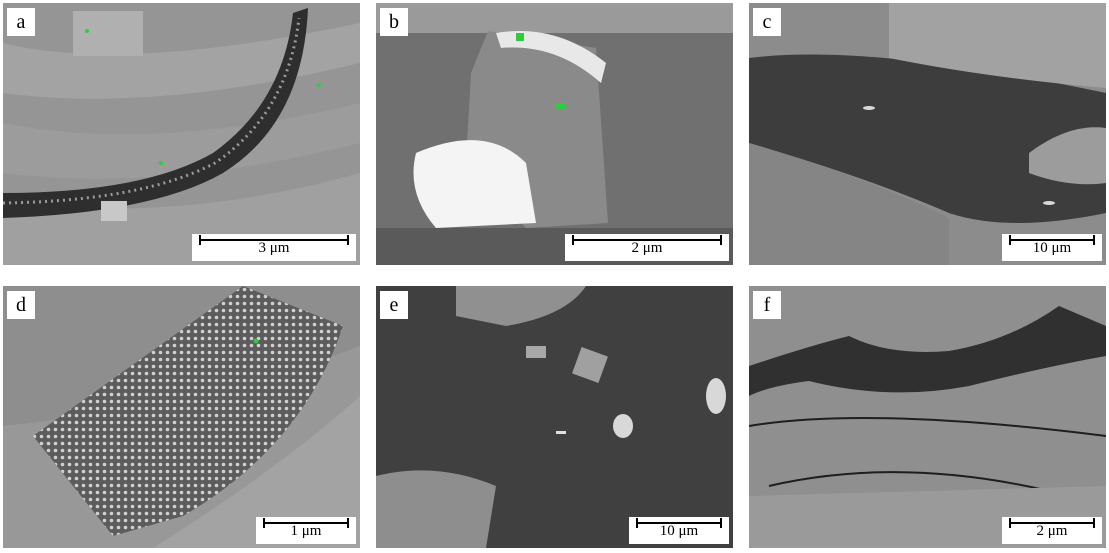 Image resolution: width=1109 pixels, height=553 pixels. I want to click on panel-letter: c, so click(767, 22).